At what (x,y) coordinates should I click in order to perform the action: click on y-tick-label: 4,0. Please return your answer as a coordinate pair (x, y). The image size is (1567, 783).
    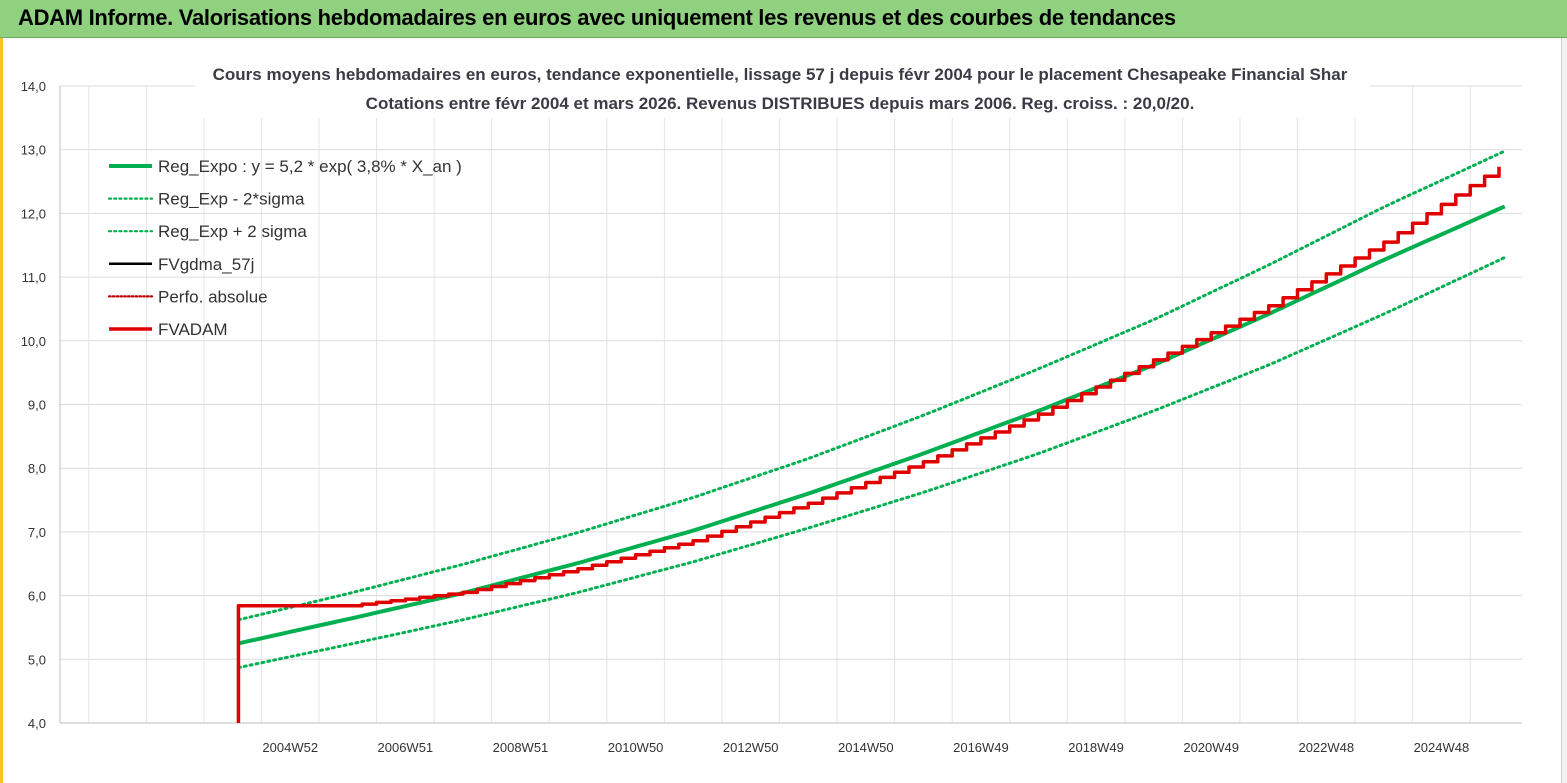
    Looking at the image, I should click on (37, 723).